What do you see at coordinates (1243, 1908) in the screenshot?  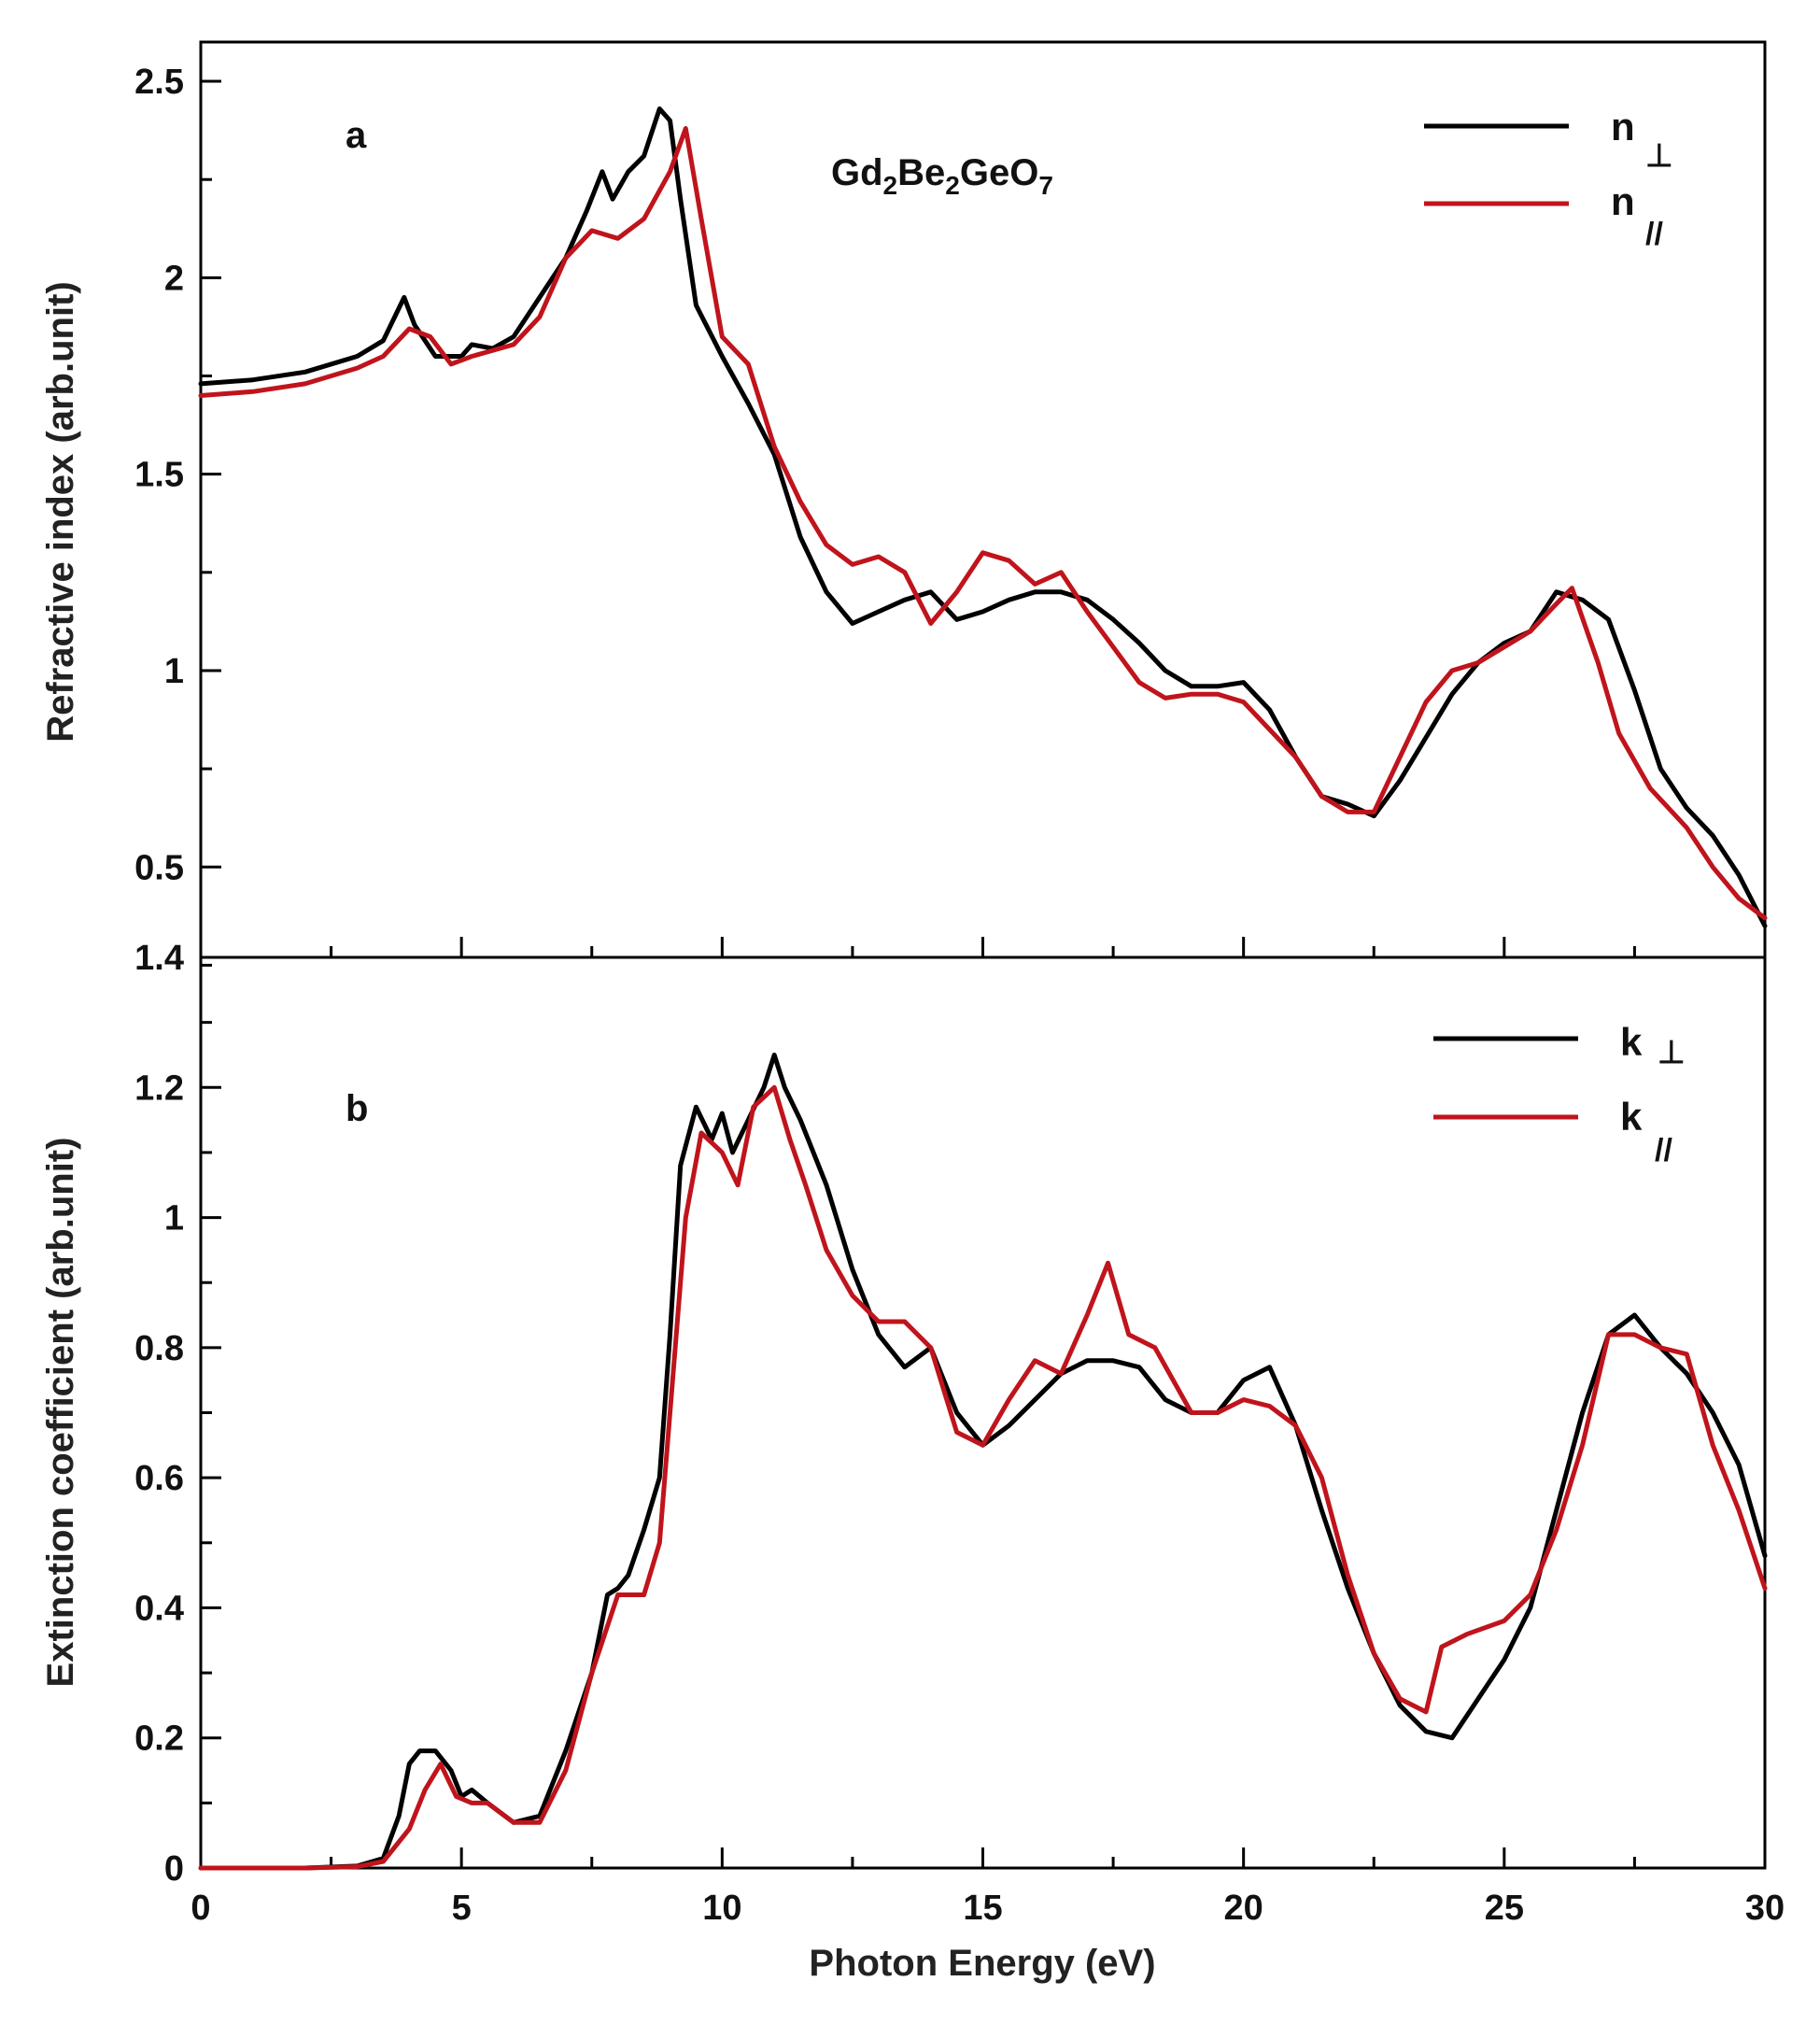 I see `xtick-label: 20` at bounding box center [1243, 1908].